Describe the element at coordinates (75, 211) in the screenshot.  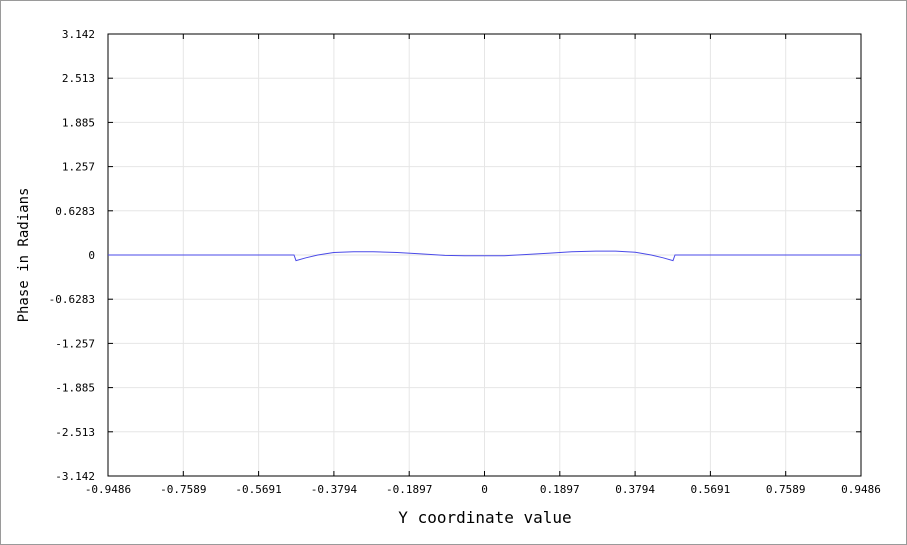
I see `y-tick-label: 0.6283` at that location.